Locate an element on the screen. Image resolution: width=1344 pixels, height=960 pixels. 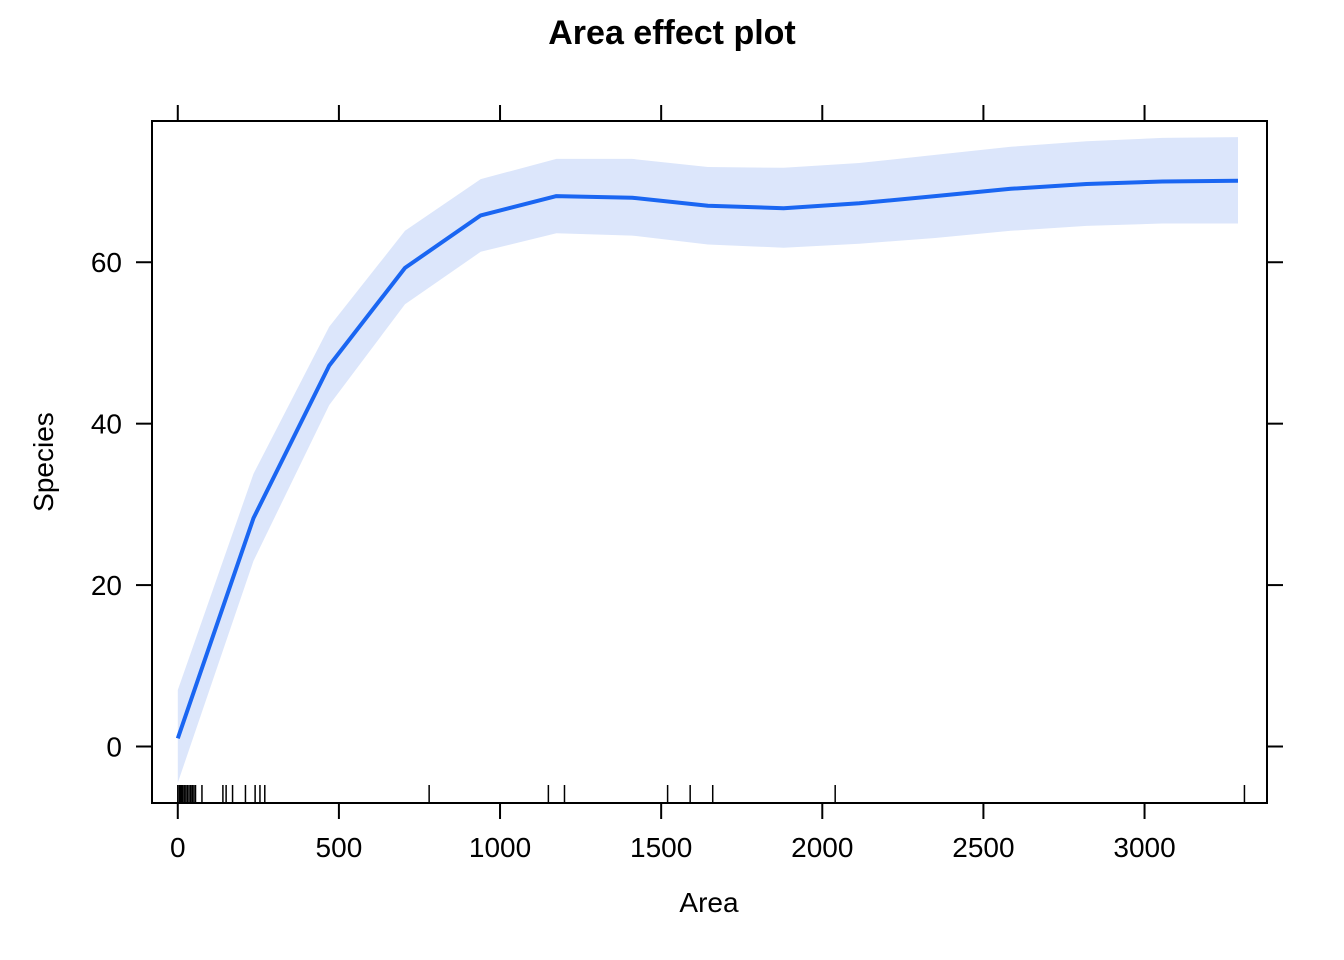
y-tick-label: 60 is located at coordinates (106, 262).